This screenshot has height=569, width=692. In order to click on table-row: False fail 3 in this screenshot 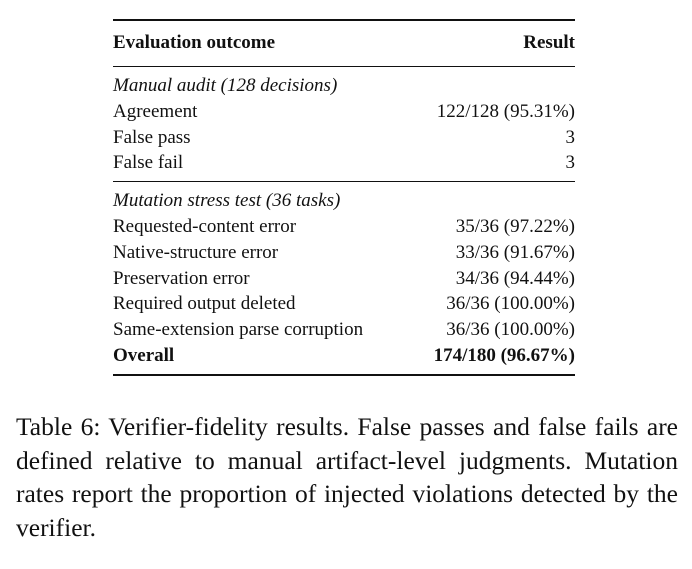, I will do `click(344, 163)`.